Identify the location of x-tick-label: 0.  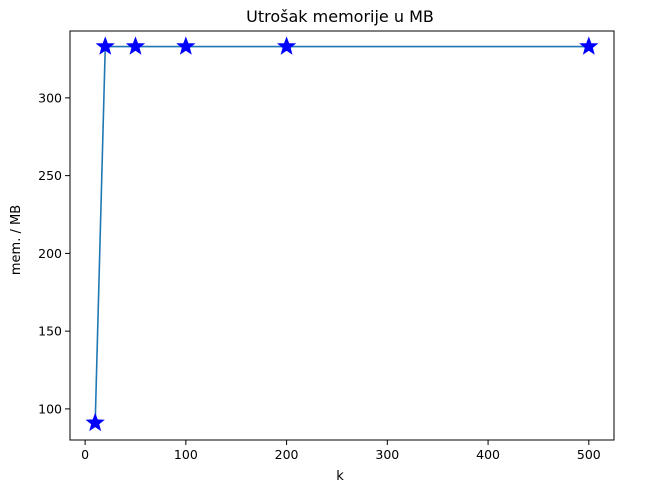
(85, 454).